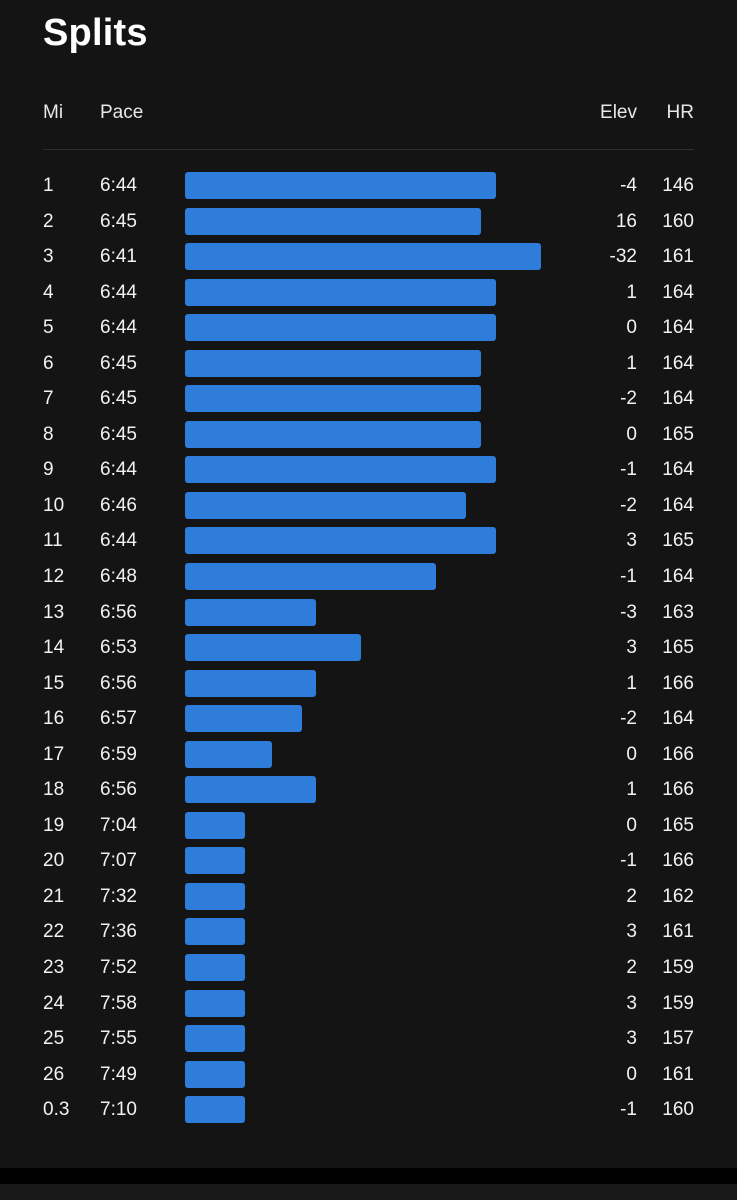 This screenshot has height=1200, width=737. Describe the element at coordinates (118, 861) in the screenshot. I see `split-pace: 7:07` at that location.